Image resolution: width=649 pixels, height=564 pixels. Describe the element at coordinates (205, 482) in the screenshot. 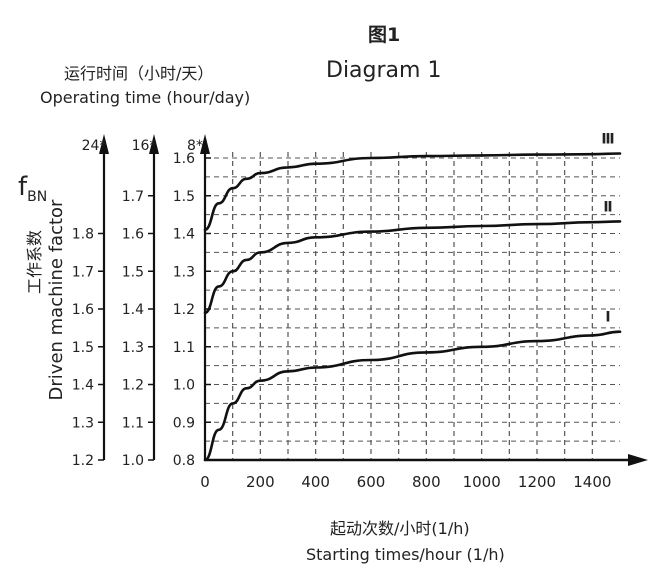

I see `x-tick-label: 0` at that location.